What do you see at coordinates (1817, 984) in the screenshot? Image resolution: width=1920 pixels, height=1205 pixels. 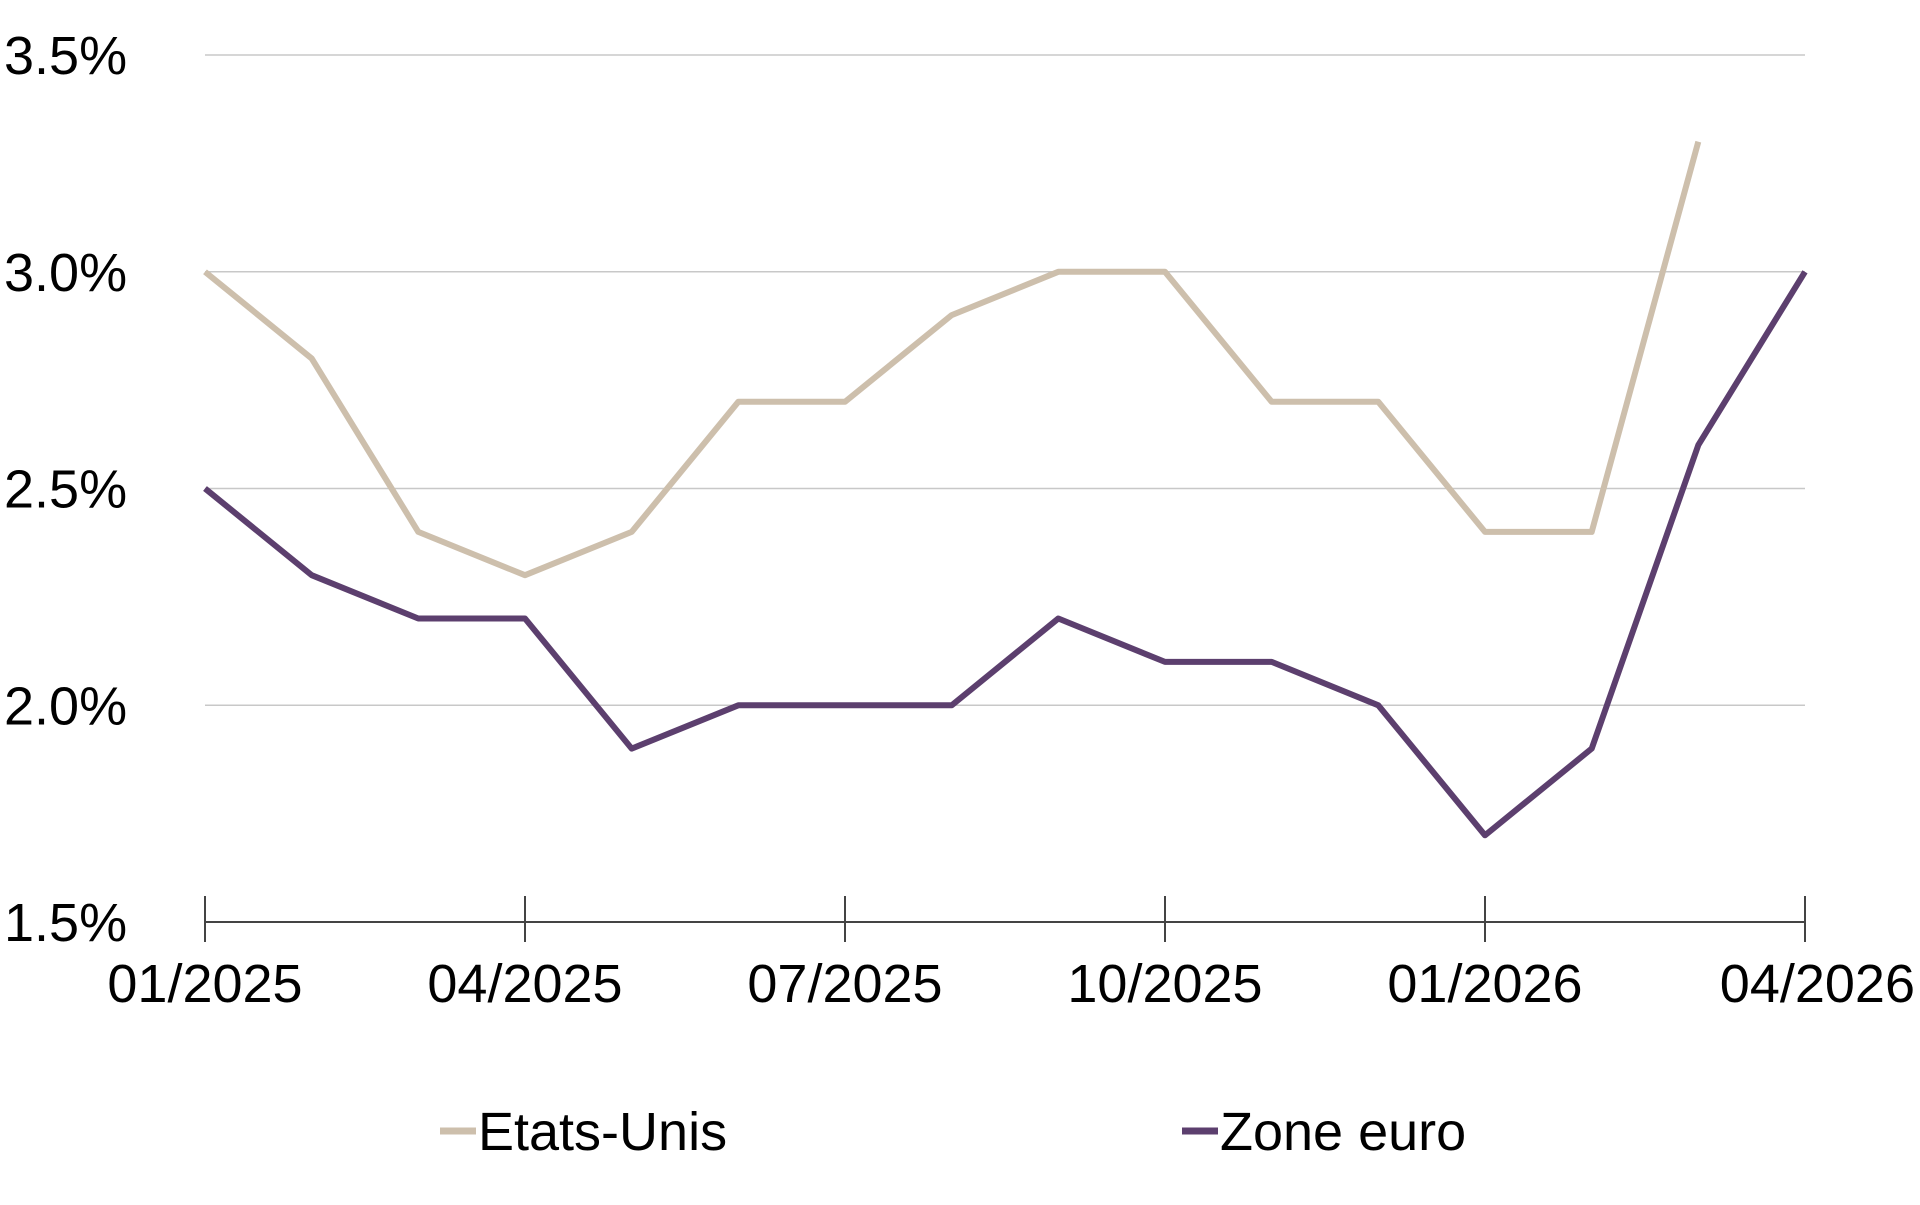 I see `x-tick-label-04-2026: 04/2026` at bounding box center [1817, 984].